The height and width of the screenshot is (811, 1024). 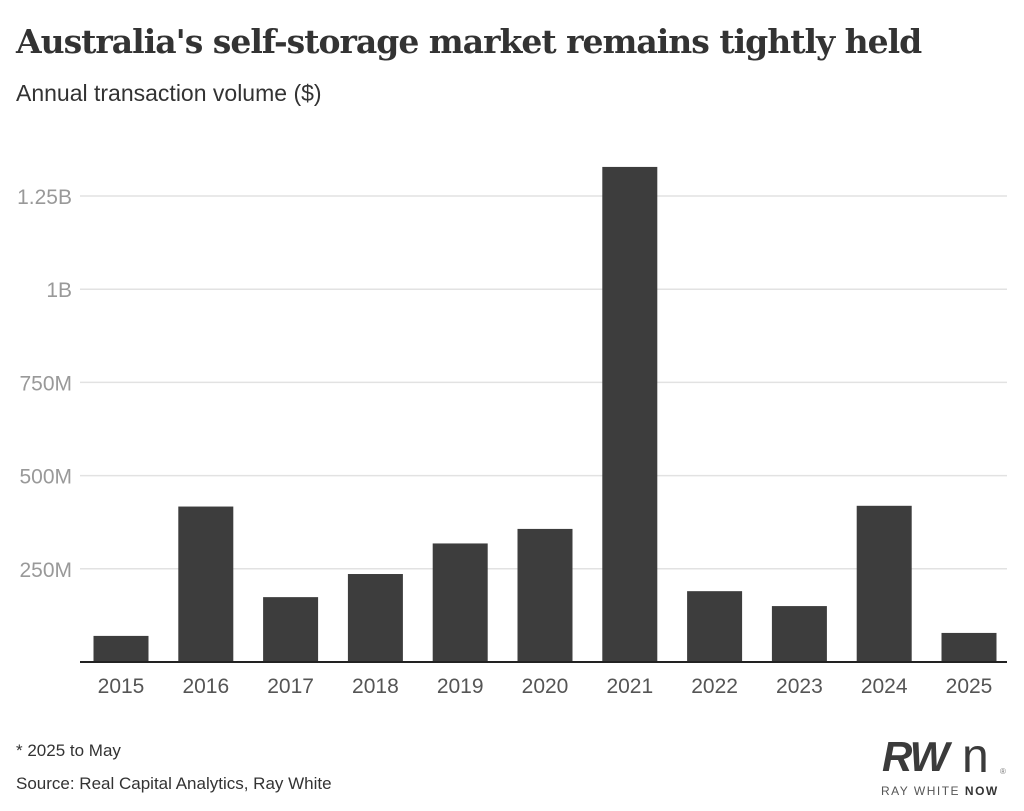 What do you see at coordinates (375, 686) in the screenshot?
I see `x-tick-label: 2018` at bounding box center [375, 686].